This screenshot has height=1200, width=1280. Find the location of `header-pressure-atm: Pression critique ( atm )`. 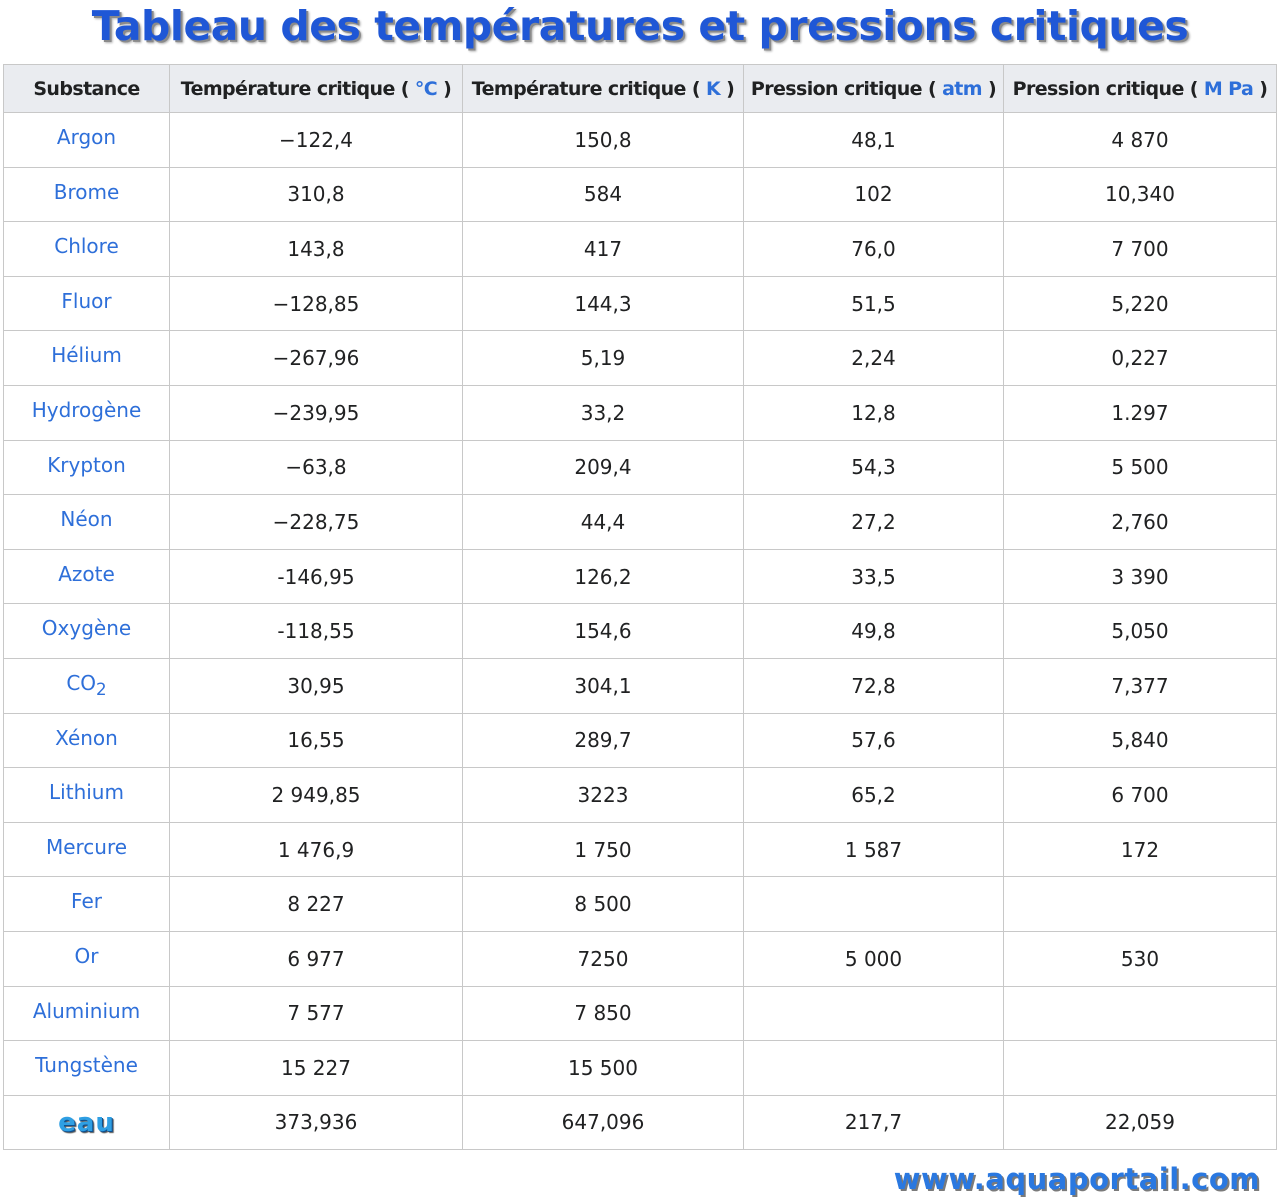

header-pressure-atm: Pression critique ( atm ) is located at coordinates (873, 88).